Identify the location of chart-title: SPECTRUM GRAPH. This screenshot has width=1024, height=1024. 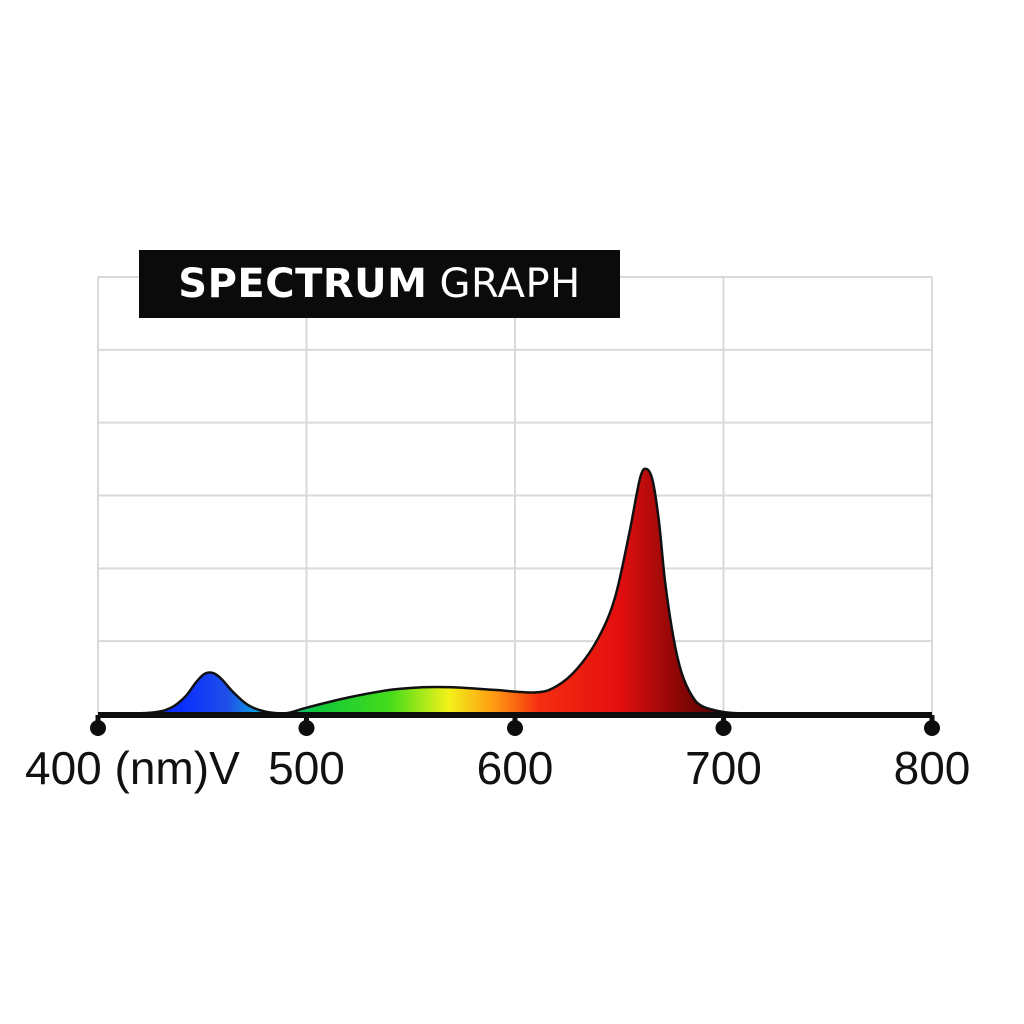
(379, 284).